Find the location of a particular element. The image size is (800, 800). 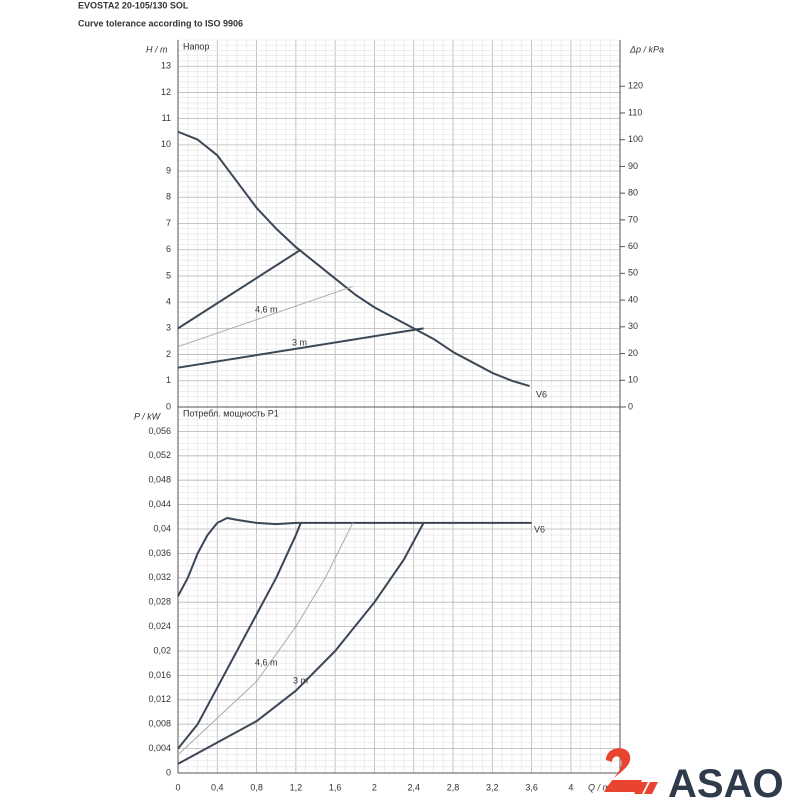

x-tick-label: 1,2 is located at coordinates (296, 787).